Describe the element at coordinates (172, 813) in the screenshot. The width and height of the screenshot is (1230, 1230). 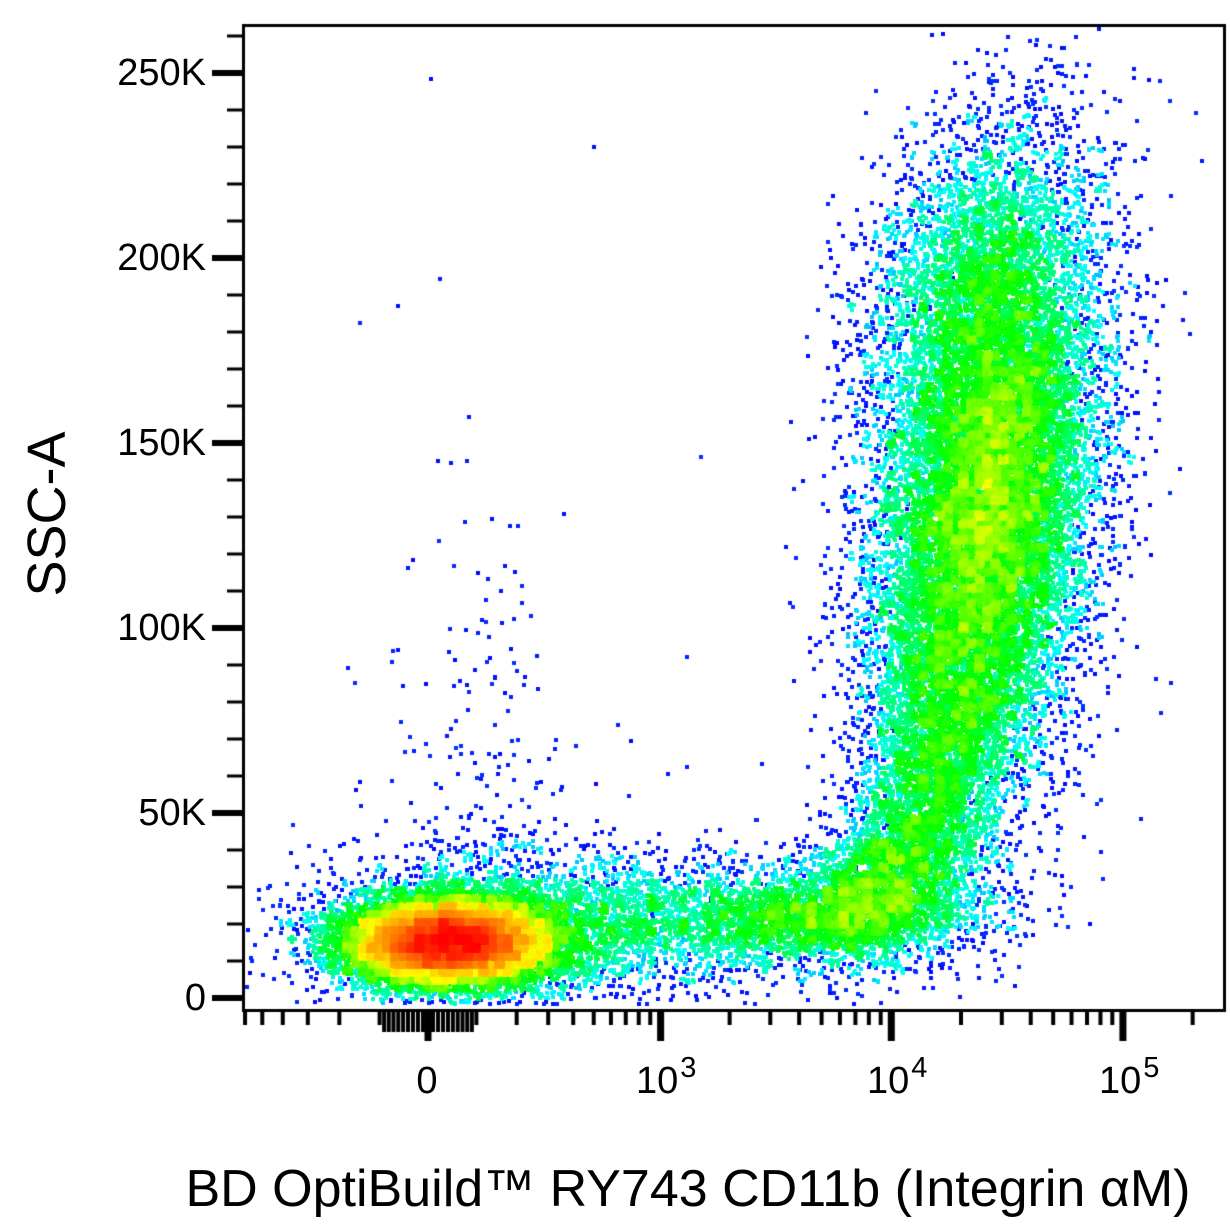
I see `y-axis-tick-label-50k: 50K` at that location.